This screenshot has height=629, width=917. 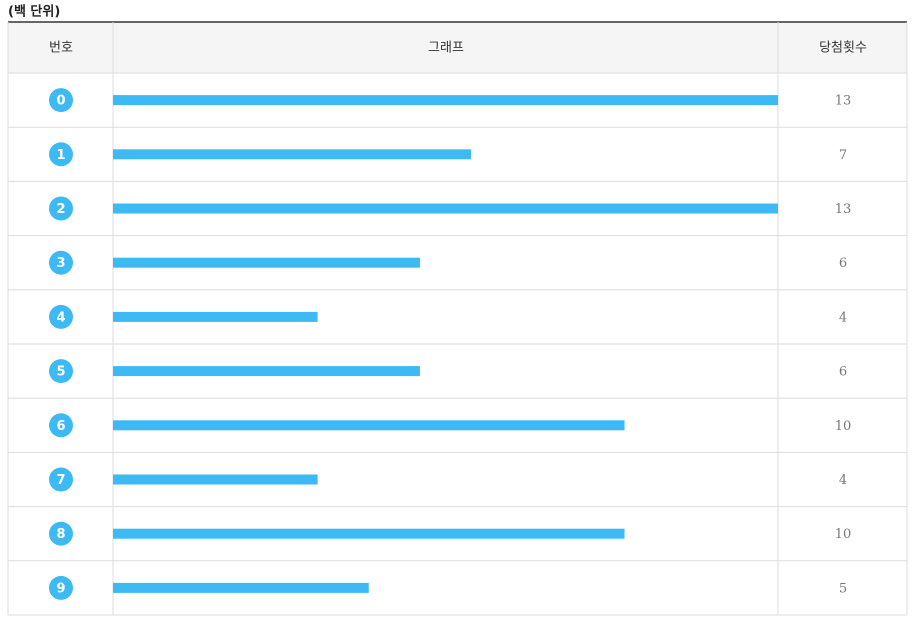 I want to click on number-label: 7, so click(x=60, y=480).